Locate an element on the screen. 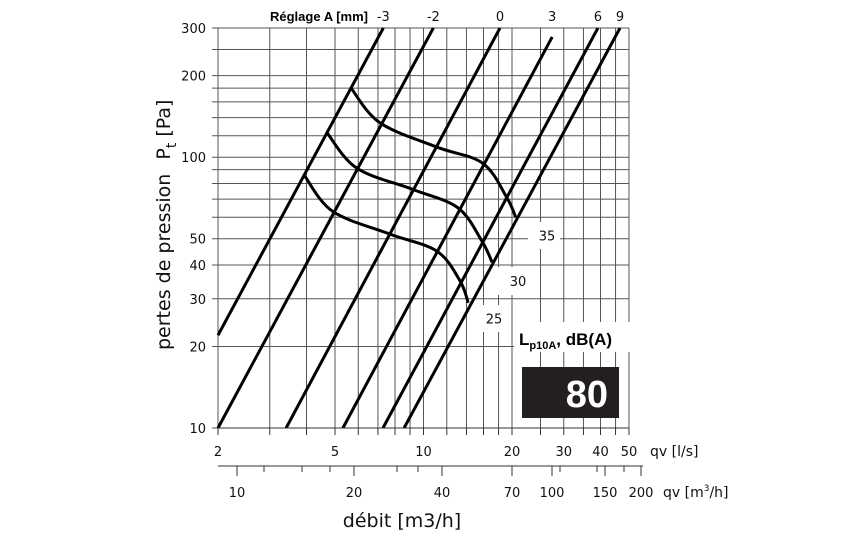  setting-label-6: 6 is located at coordinates (598, 17).